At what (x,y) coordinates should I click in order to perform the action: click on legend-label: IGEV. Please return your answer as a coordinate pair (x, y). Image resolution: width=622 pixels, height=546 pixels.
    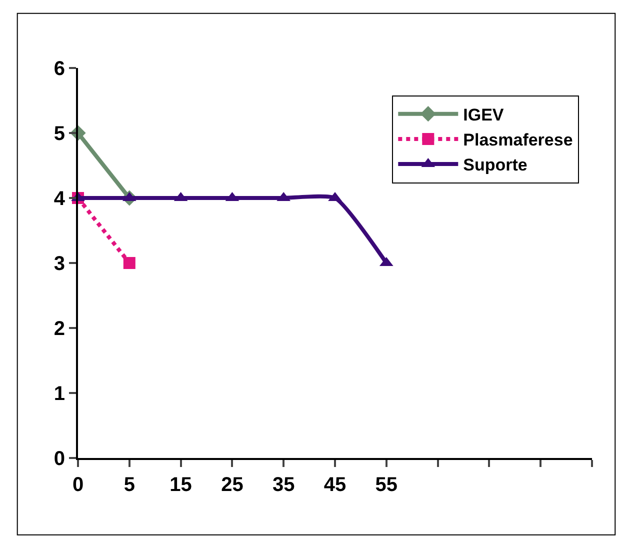
    Looking at the image, I should click on (483, 114).